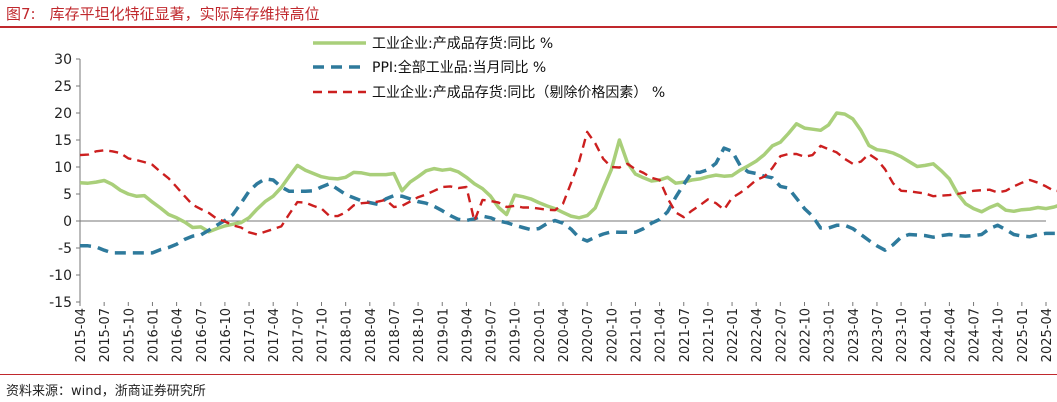 This screenshot has width=1057, height=402. Describe the element at coordinates (395, 335) in the screenshot. I see `x-tick-label: 2018-07` at that location.